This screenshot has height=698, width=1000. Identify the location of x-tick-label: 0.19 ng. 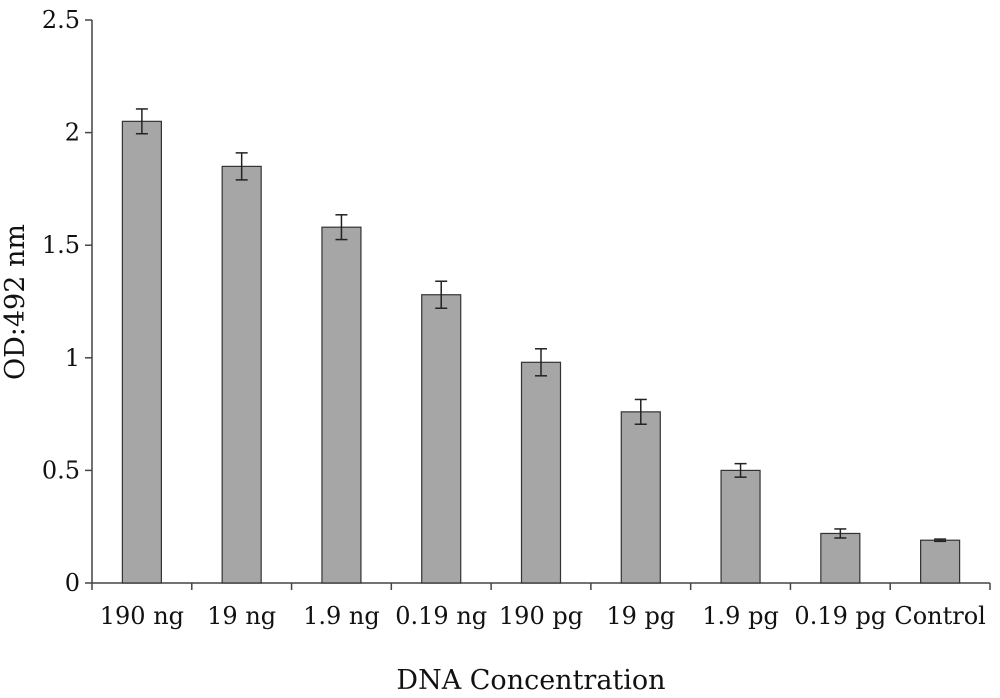
(441, 616).